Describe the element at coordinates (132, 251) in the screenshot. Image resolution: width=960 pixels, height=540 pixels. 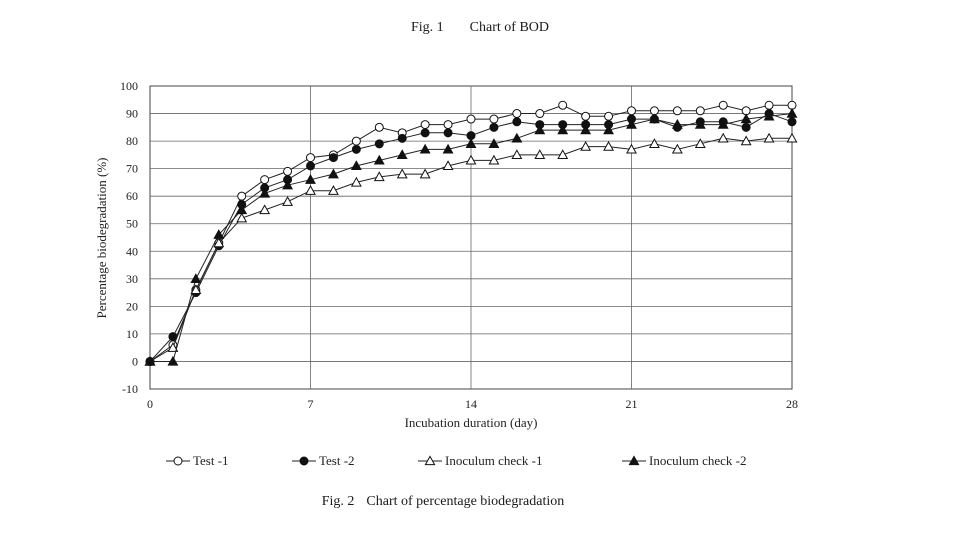
I see `y-tick-label: 40` at that location.